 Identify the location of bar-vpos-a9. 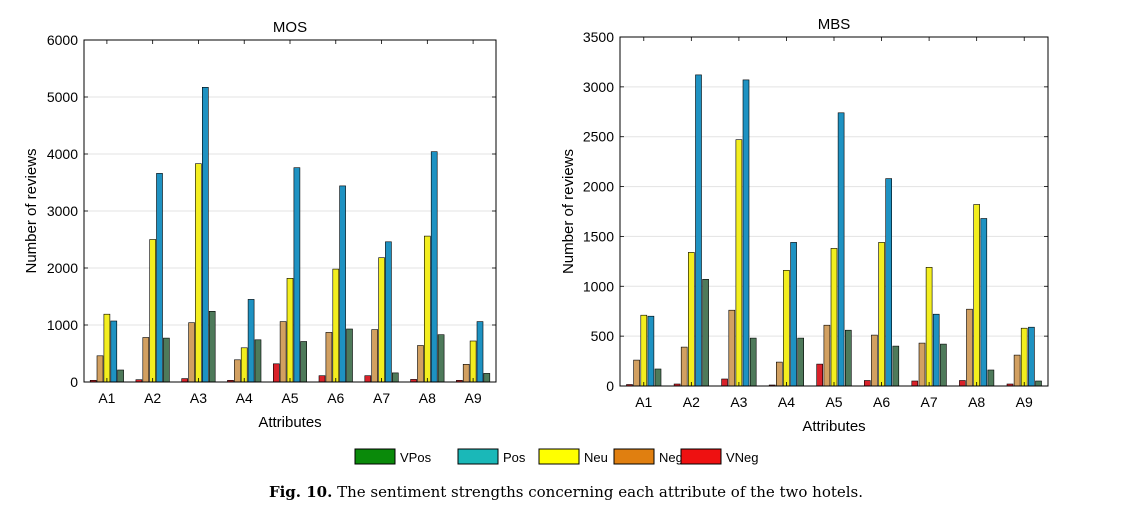
(487, 378).